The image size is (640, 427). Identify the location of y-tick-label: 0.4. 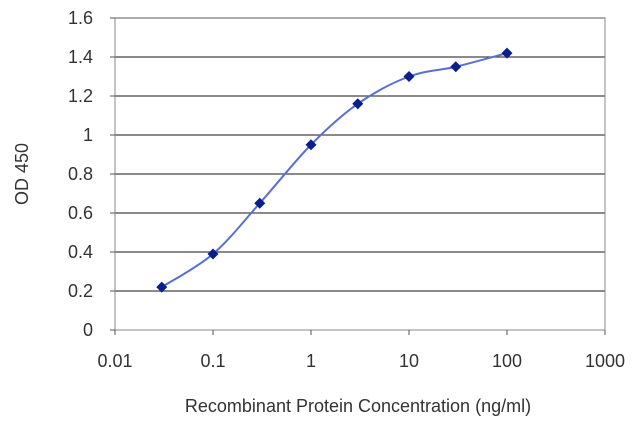
(80, 252).